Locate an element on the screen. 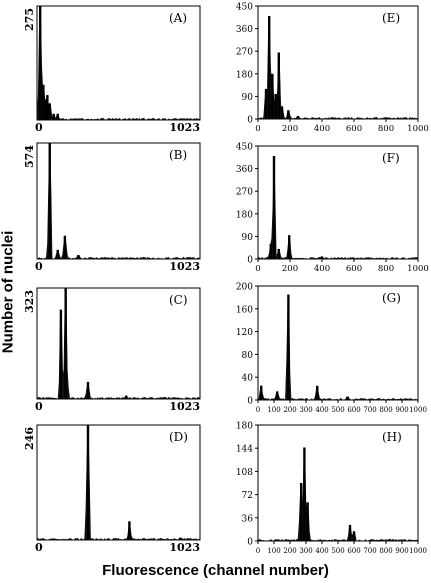 This screenshot has height=583, width=431. y-tick-label: 120 is located at coordinates (244, 333).